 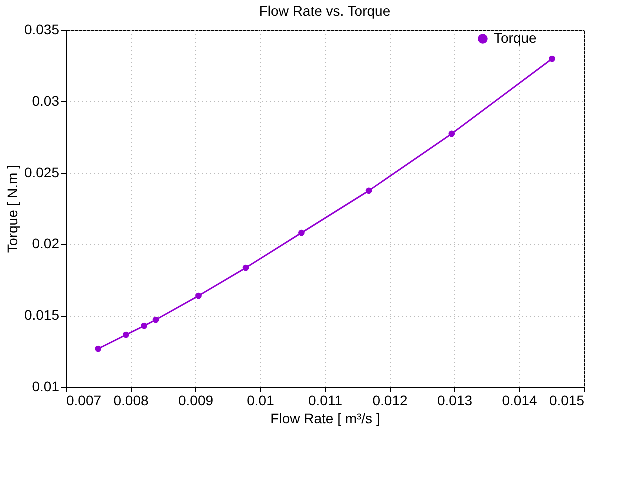 I want to click on x-tick-label: 0.013, so click(x=455, y=400).